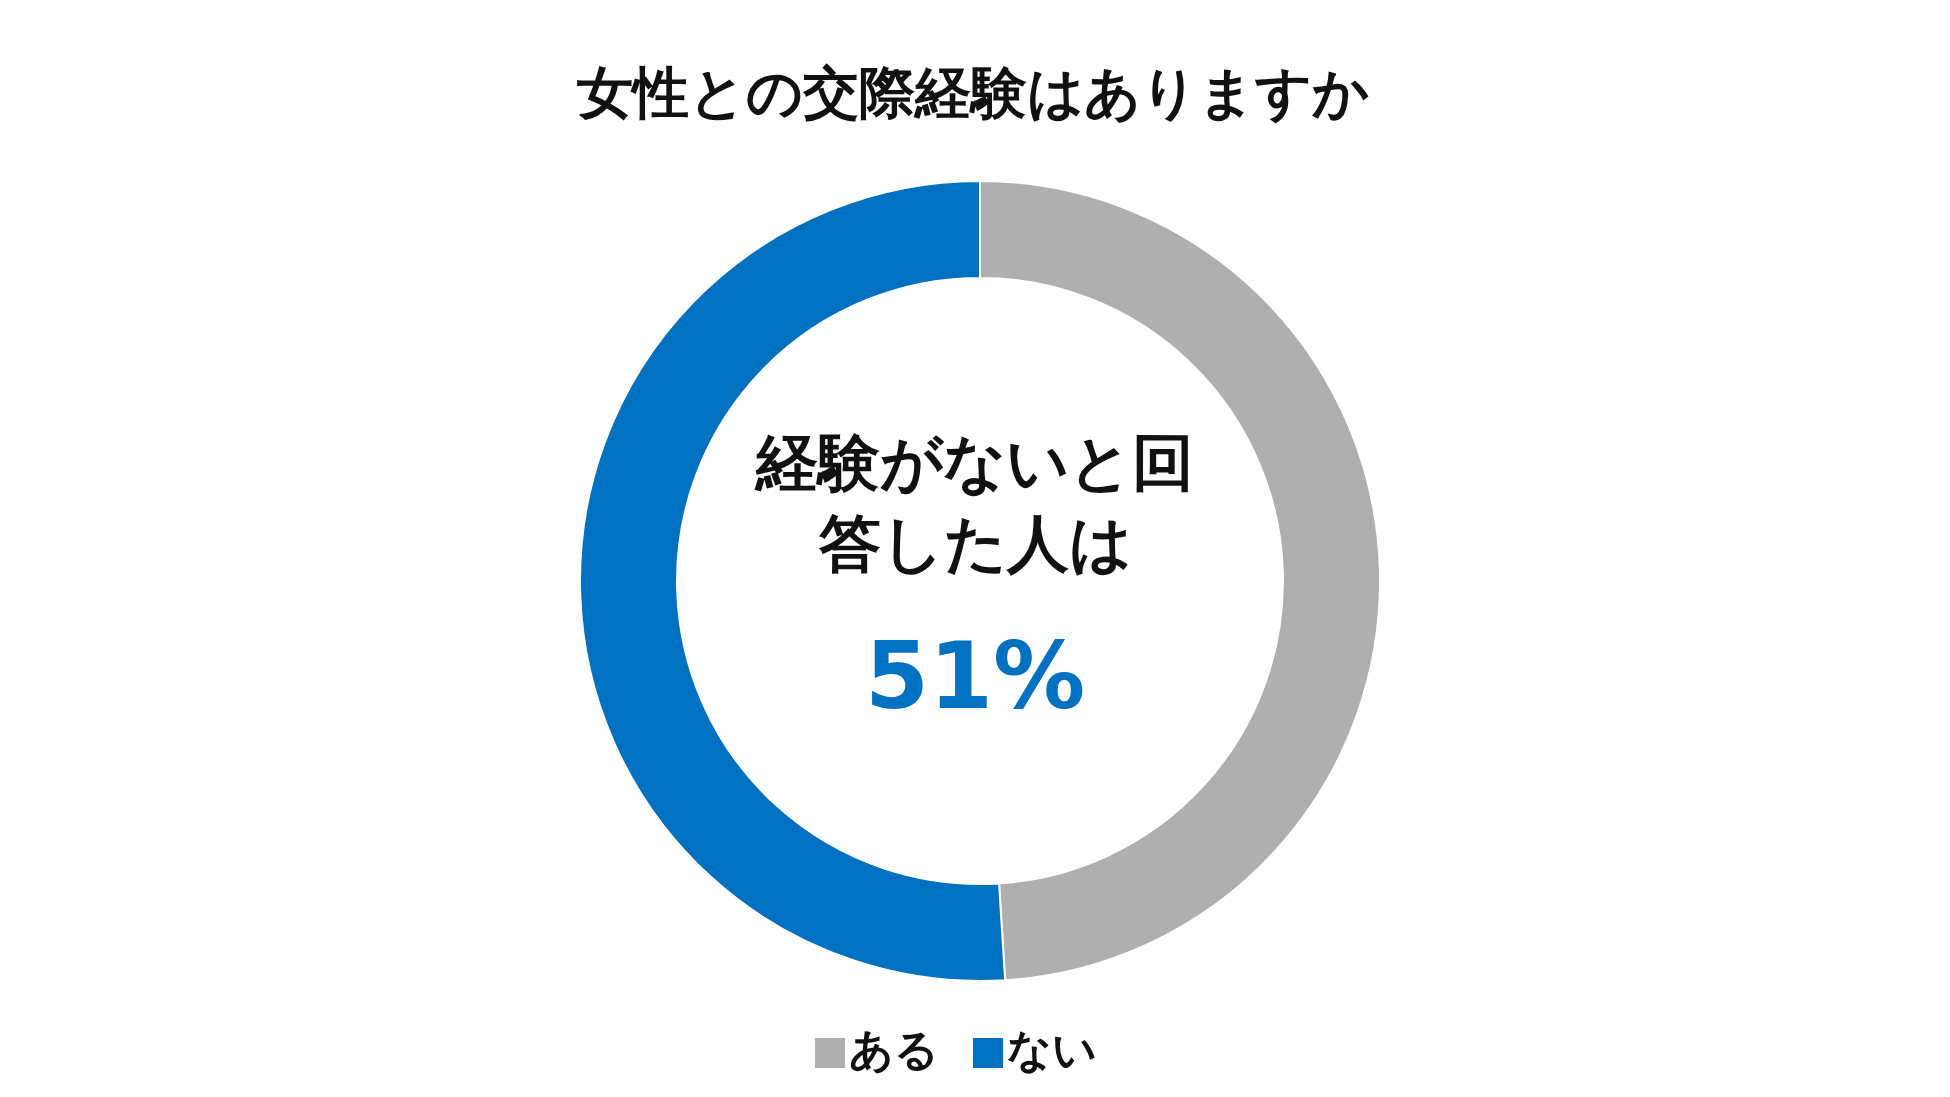 The height and width of the screenshot is (1097, 1950). What do you see at coordinates (973, 93) in the screenshot?
I see `chart-title: 女性との交際経験はありますか` at bounding box center [973, 93].